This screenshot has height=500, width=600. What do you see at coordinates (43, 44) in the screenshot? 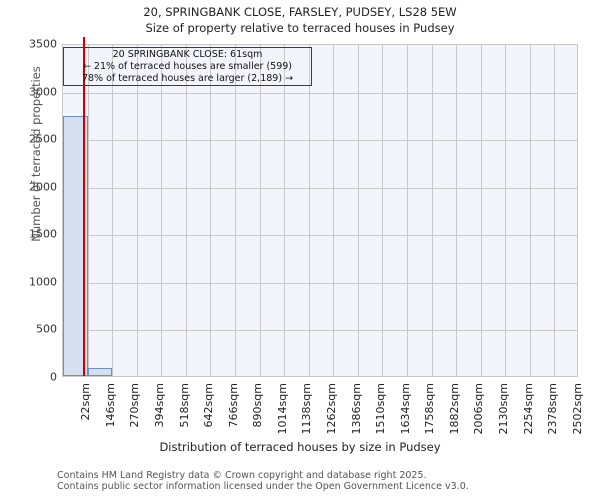
I see `y-tick-label: 3500` at bounding box center [43, 44].